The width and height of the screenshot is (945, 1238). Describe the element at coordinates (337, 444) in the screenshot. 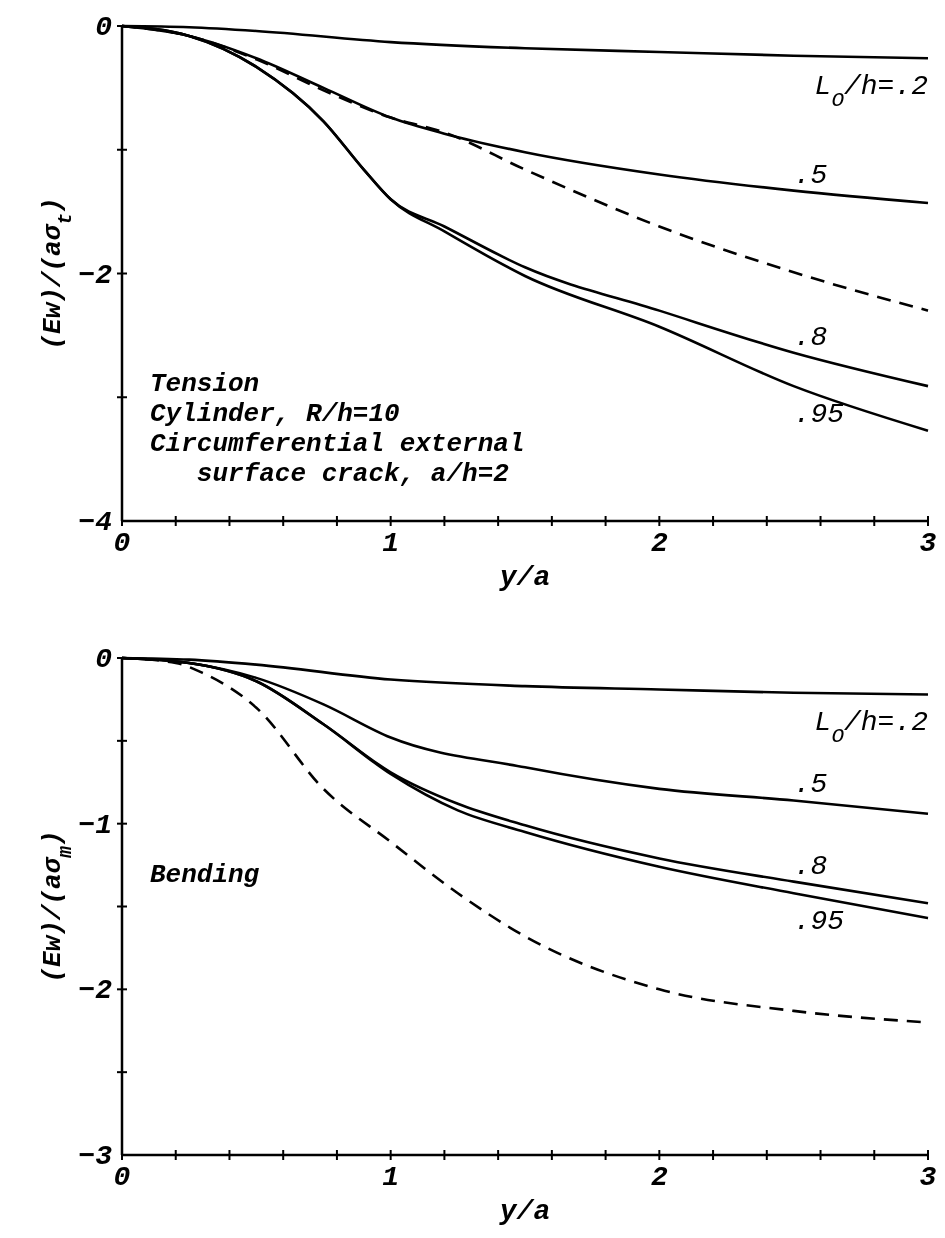

I see `annotation: Circumferential external` at that location.